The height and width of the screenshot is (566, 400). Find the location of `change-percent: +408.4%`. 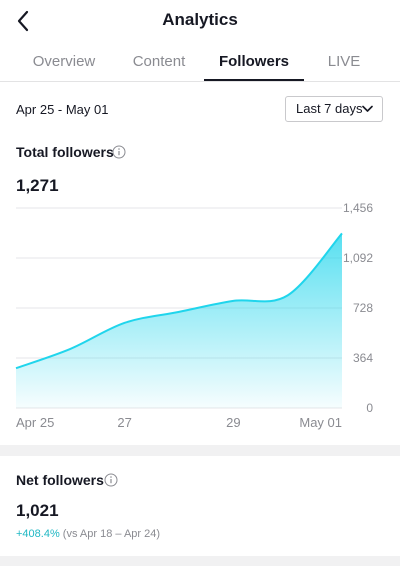

change-percent: +408.4% is located at coordinates (38, 534).